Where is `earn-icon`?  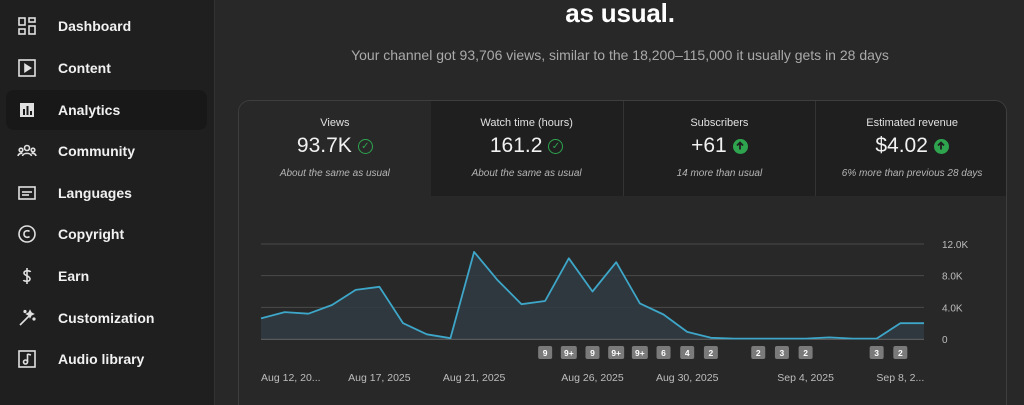 earn-icon is located at coordinates (27, 276).